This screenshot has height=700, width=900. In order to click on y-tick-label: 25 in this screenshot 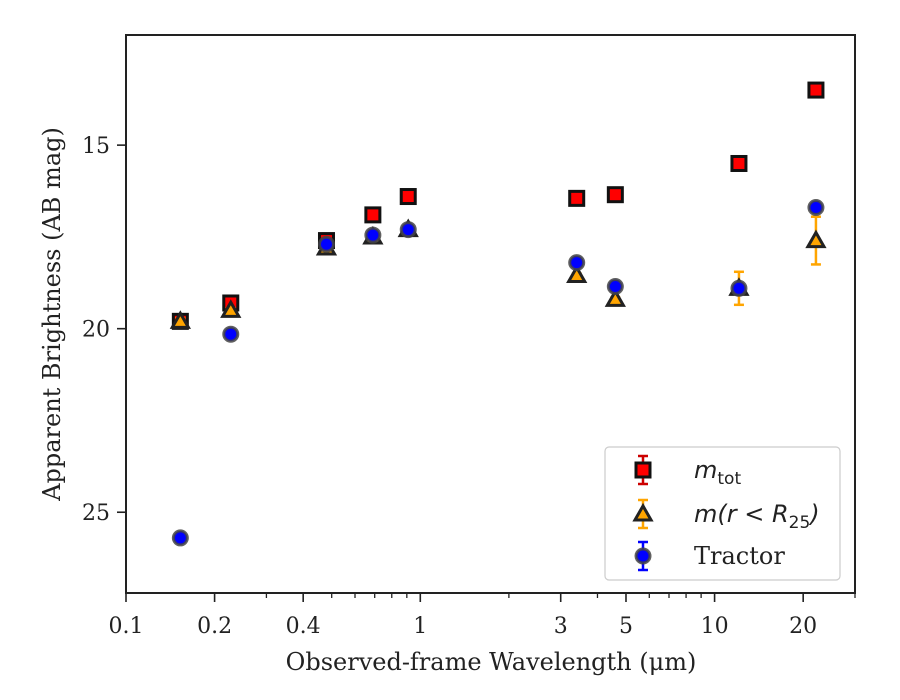, I will do `click(96, 513)`.